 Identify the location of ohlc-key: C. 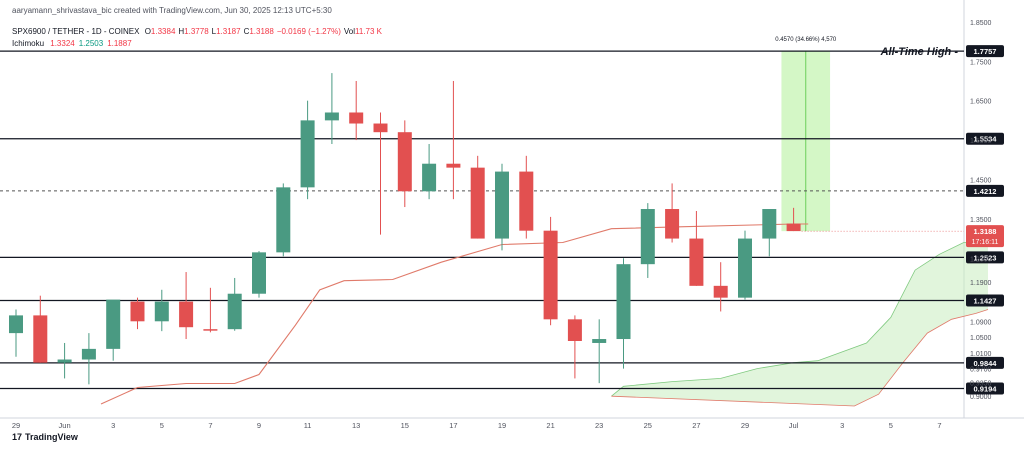
(246, 31).